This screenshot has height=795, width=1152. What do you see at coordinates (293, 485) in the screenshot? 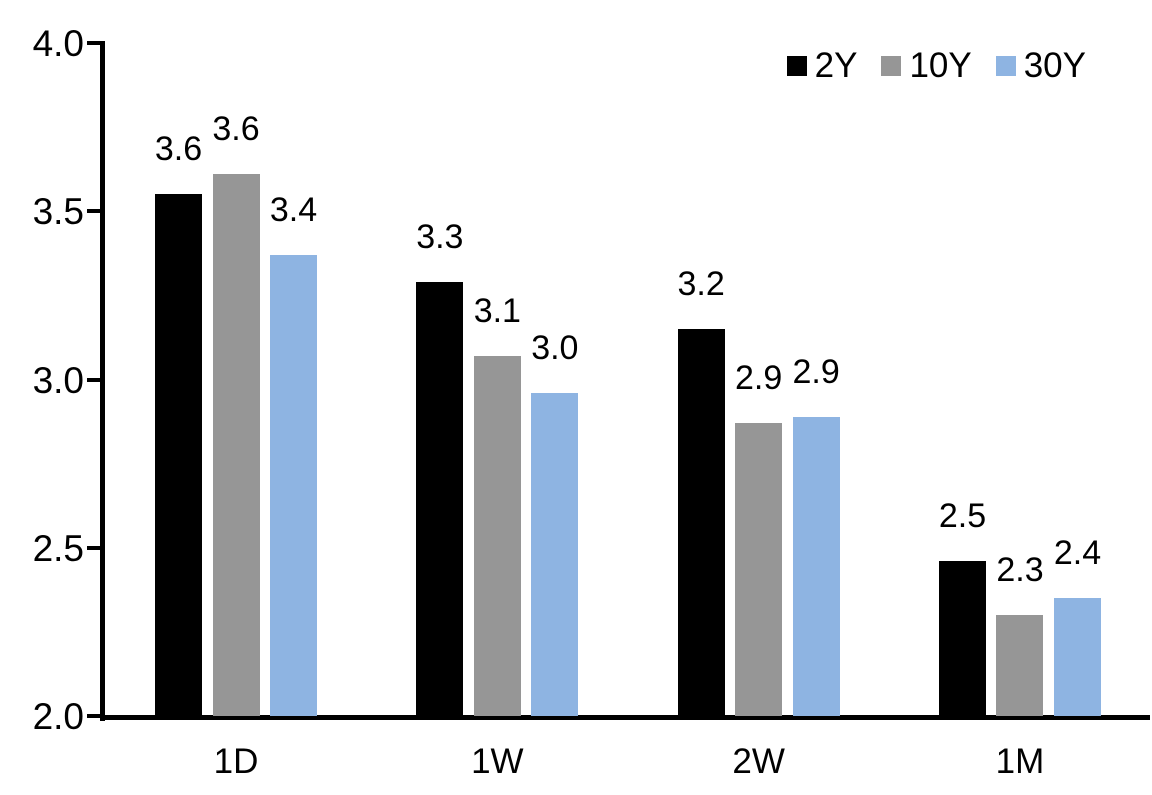
I see `bar-30y-1d` at bounding box center [293, 485].